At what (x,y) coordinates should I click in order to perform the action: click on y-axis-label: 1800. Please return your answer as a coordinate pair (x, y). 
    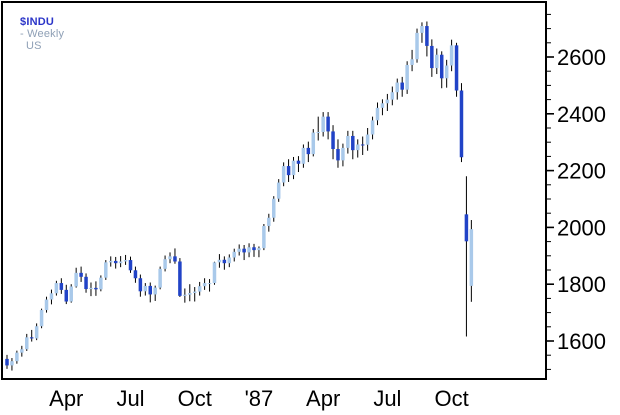
    Looking at the image, I should click on (581, 284).